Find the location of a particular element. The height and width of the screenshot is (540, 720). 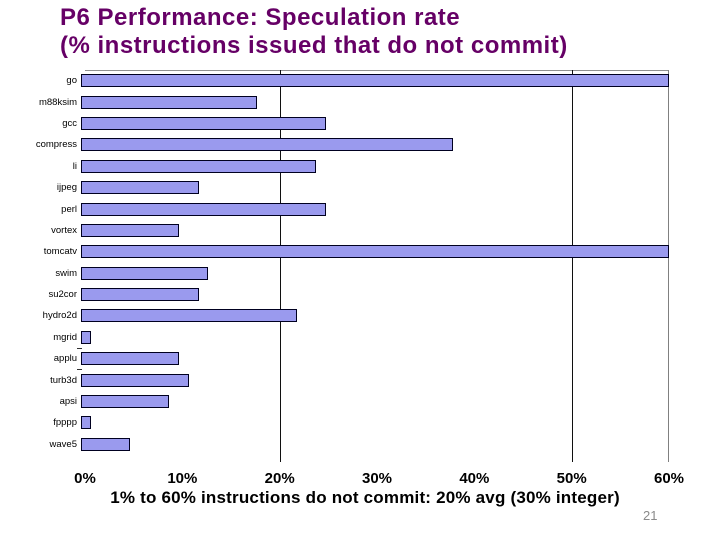

chart-row: wave5 is located at coordinates (334, 444).